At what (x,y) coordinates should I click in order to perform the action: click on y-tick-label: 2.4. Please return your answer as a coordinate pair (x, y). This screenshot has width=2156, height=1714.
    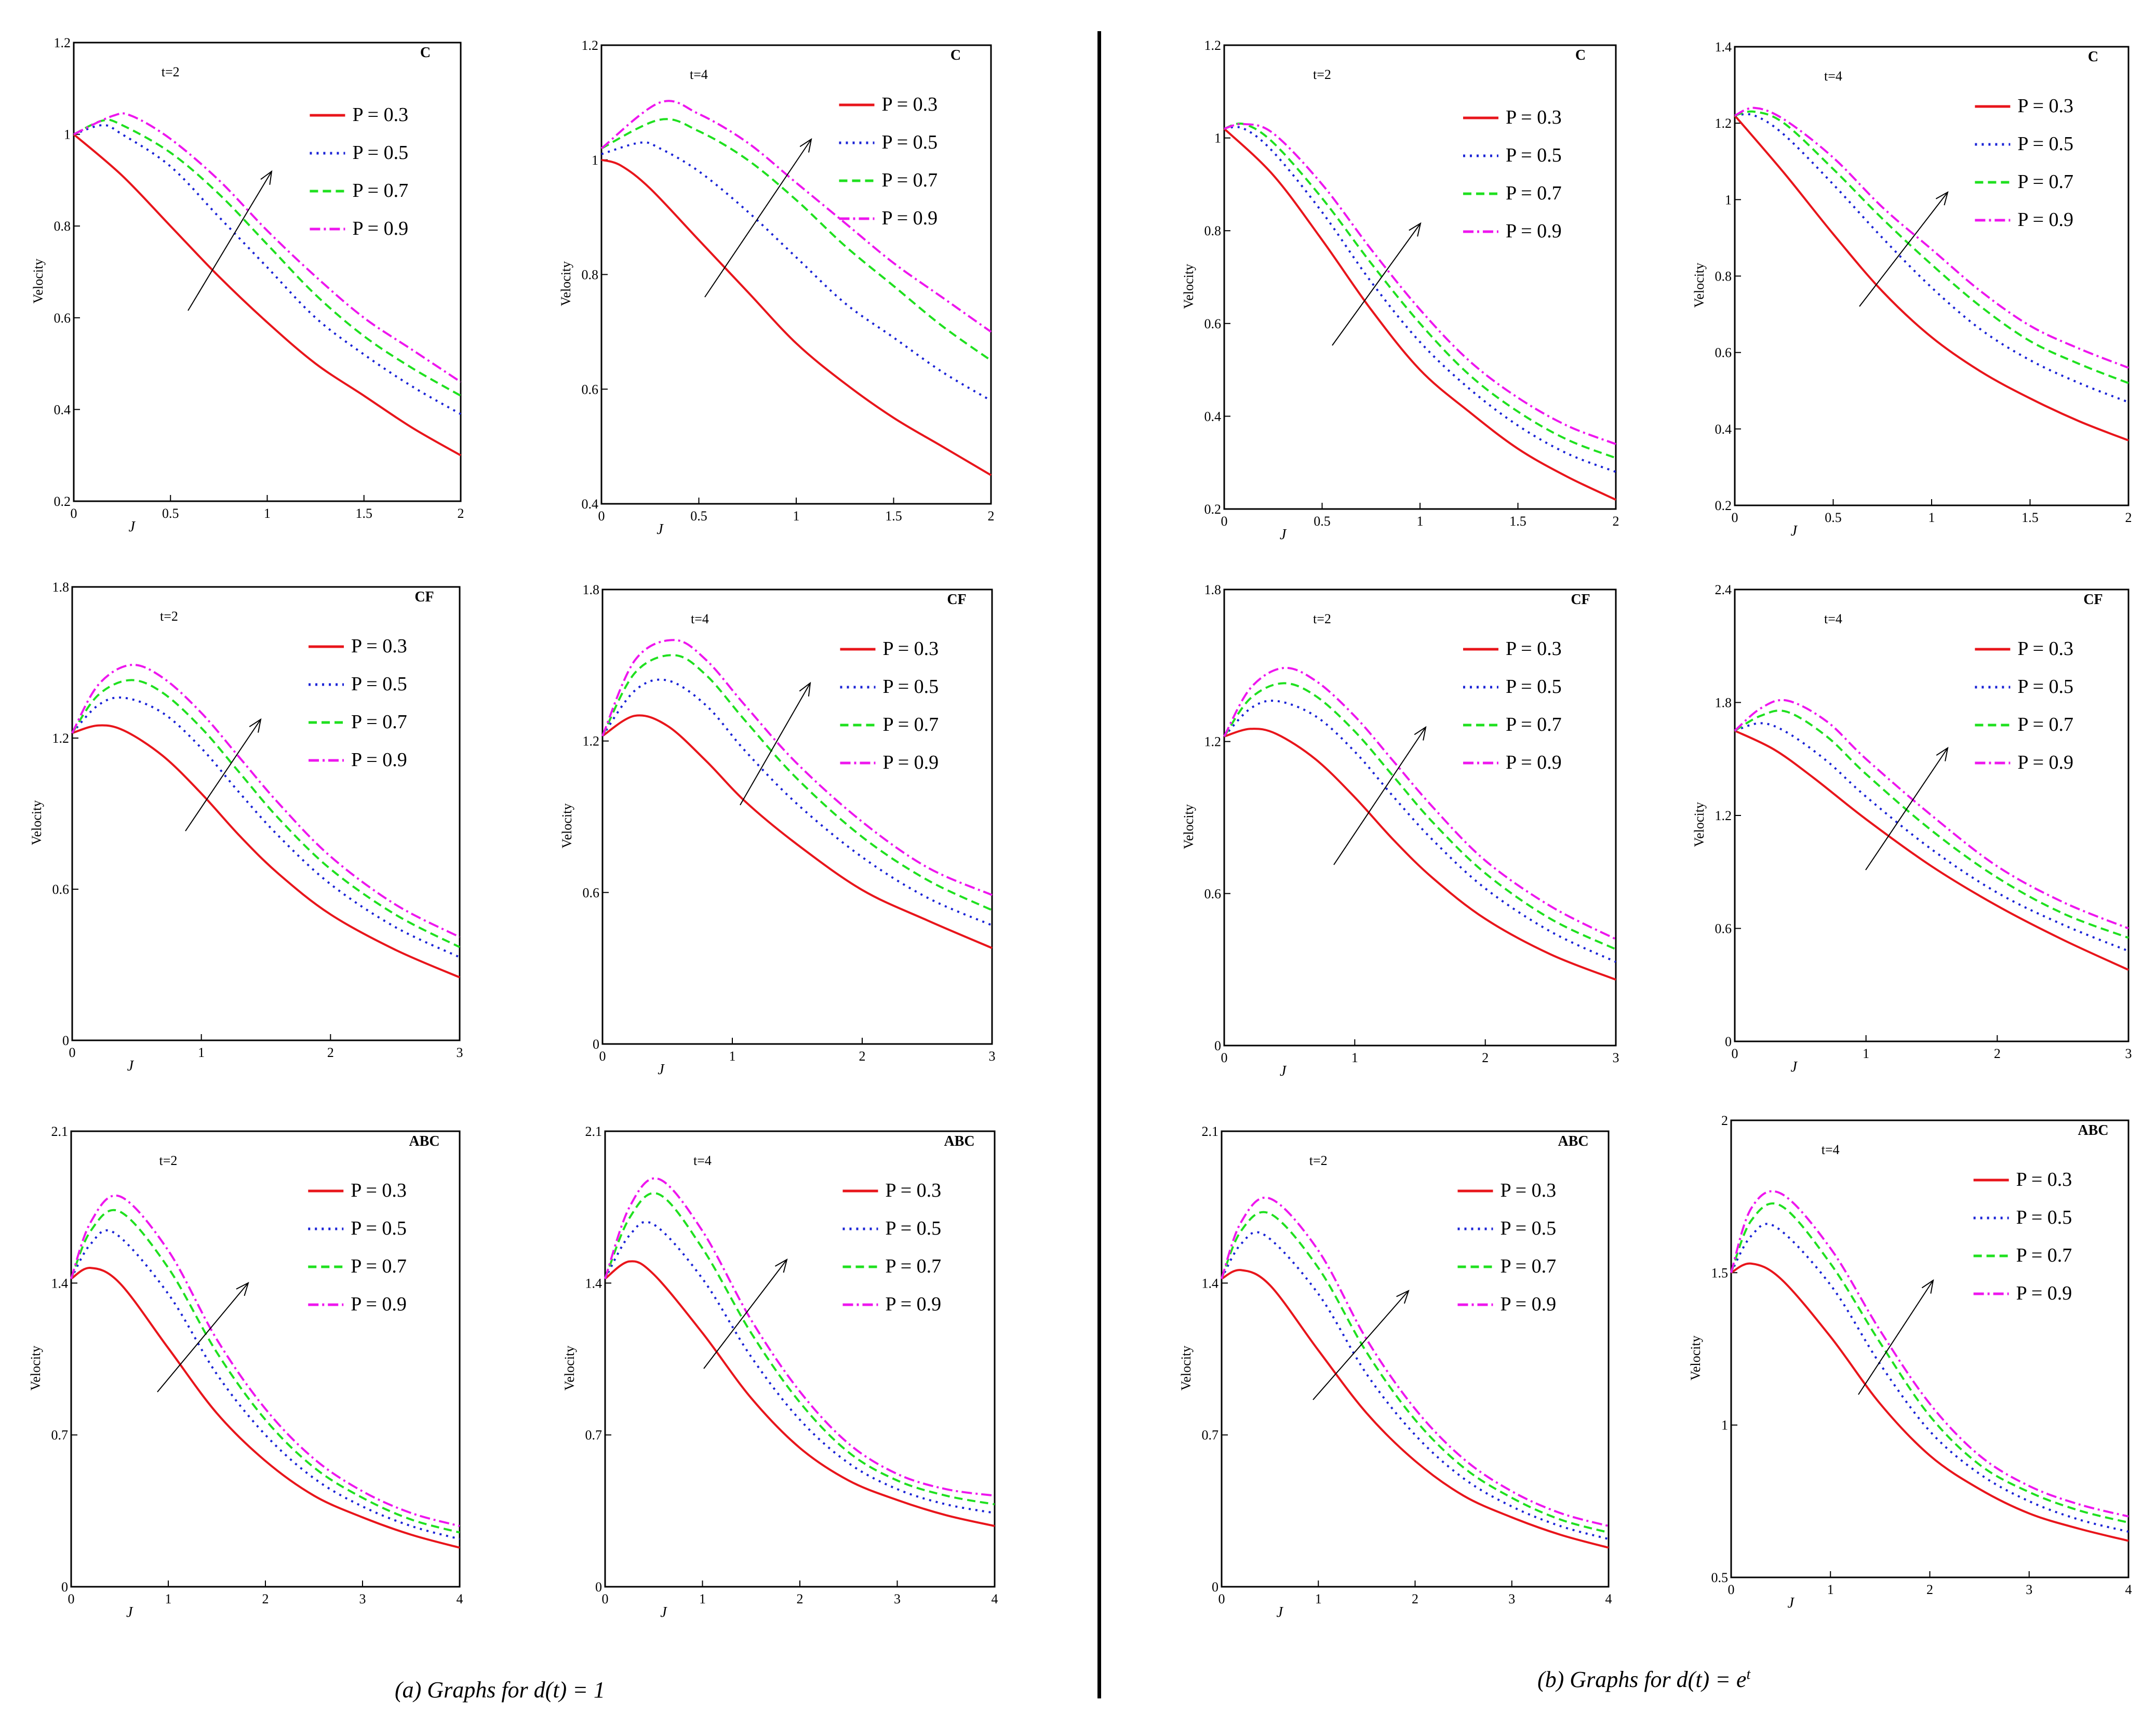
    Looking at the image, I should click on (1723, 590).